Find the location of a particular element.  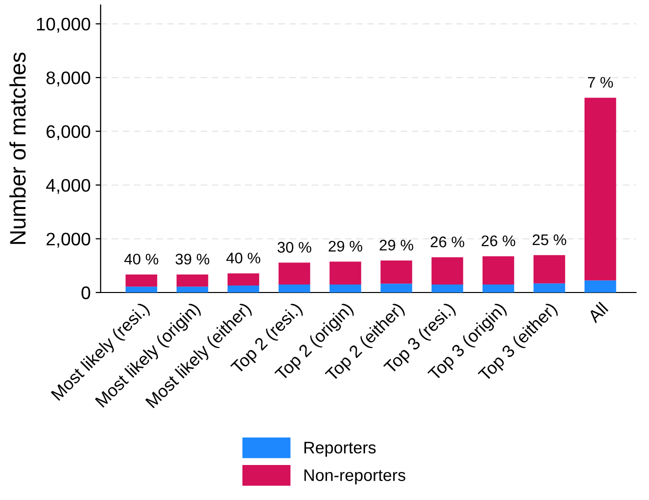

annotation: 25 % is located at coordinates (549, 240).